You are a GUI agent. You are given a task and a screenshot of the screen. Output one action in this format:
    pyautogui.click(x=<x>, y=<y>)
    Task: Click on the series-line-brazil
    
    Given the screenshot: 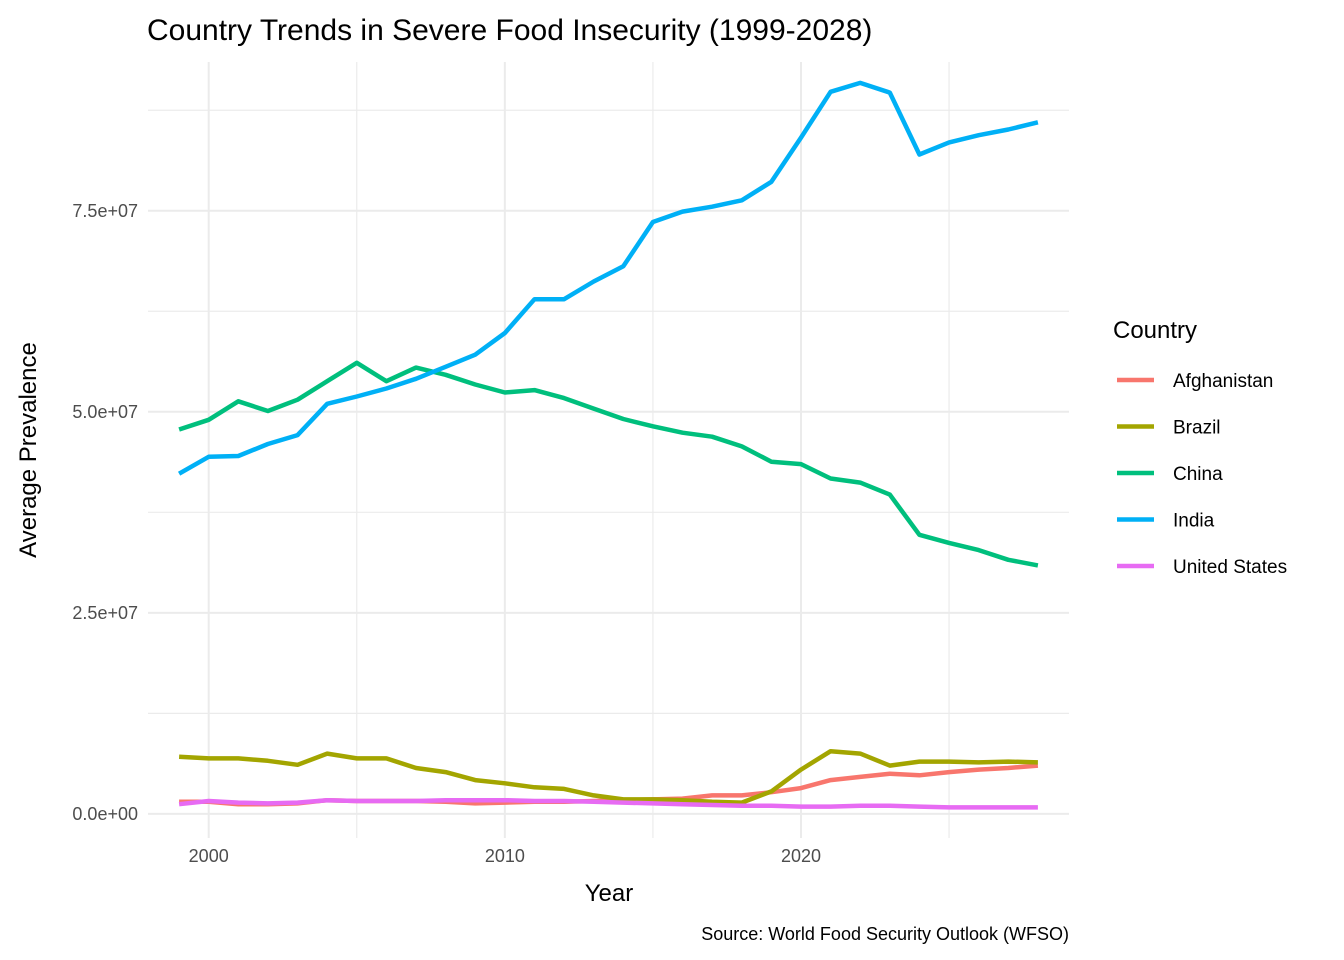 What is the action you would take?
    pyautogui.click(x=608, y=776)
    